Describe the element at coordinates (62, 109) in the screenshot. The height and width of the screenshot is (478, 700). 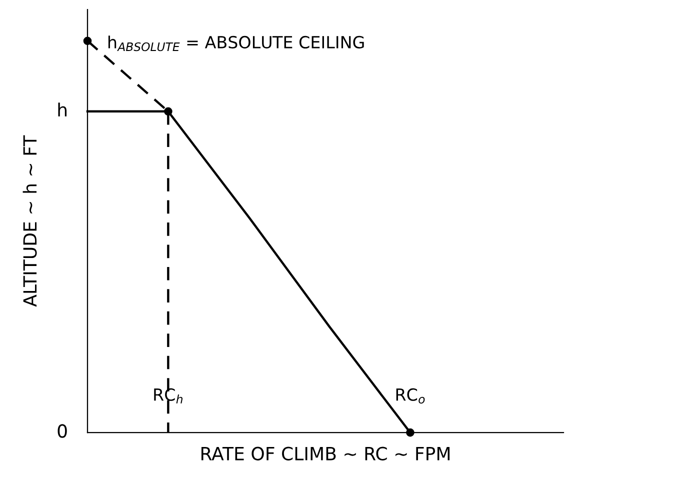
I see `text: h` at that location.